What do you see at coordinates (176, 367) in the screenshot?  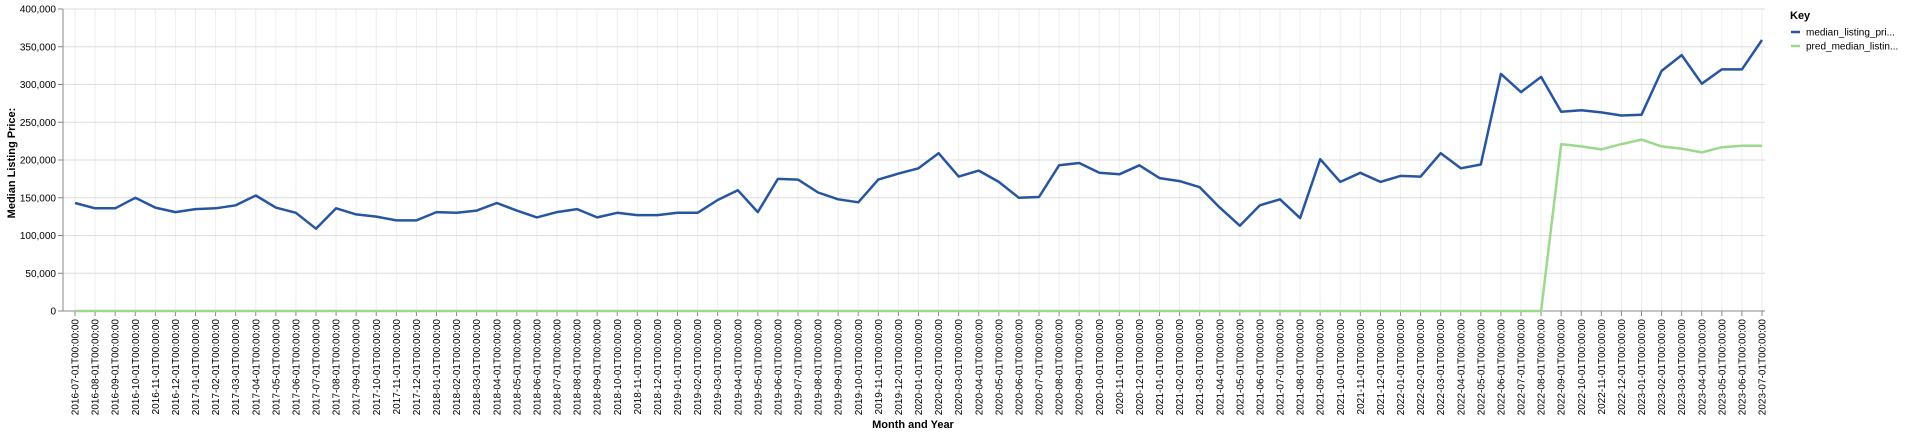 I see `x-tick-label: 2016-12-01T00:00:00` at bounding box center [176, 367].